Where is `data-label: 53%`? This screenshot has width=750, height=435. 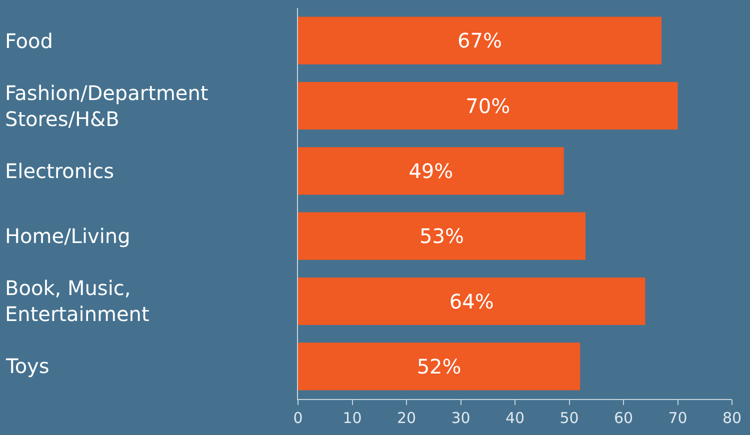 data-label: 53% is located at coordinates (442, 236).